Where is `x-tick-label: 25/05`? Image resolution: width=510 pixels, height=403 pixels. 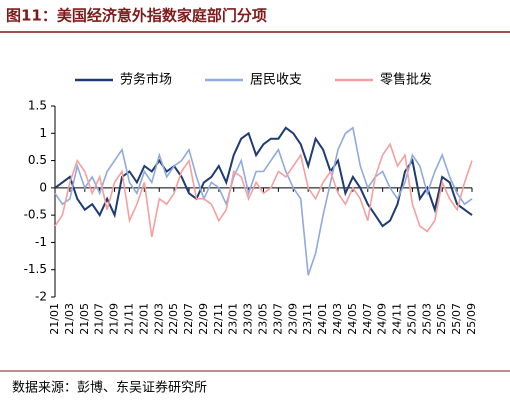 x-tick-label: 25/05 is located at coordinates (441, 319).